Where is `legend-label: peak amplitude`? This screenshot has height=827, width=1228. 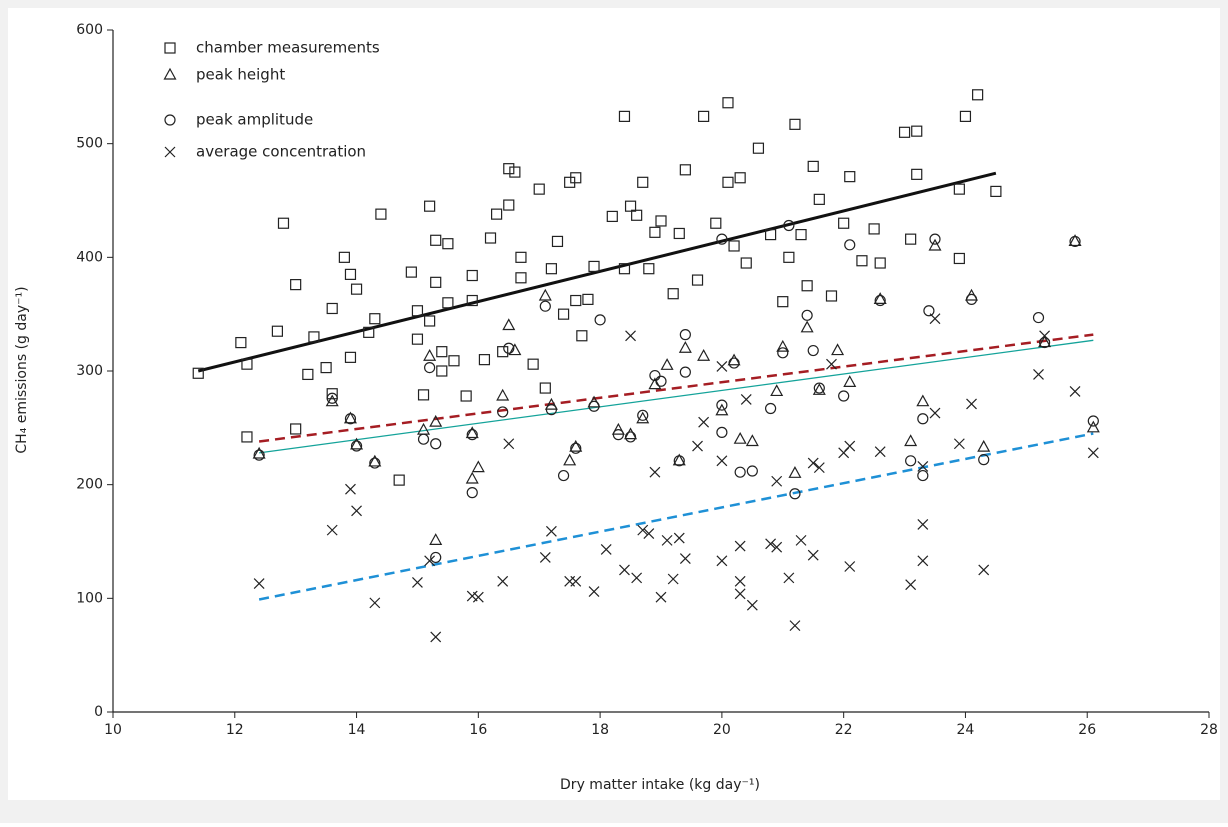 legend-label: peak amplitude is located at coordinates (254, 120).